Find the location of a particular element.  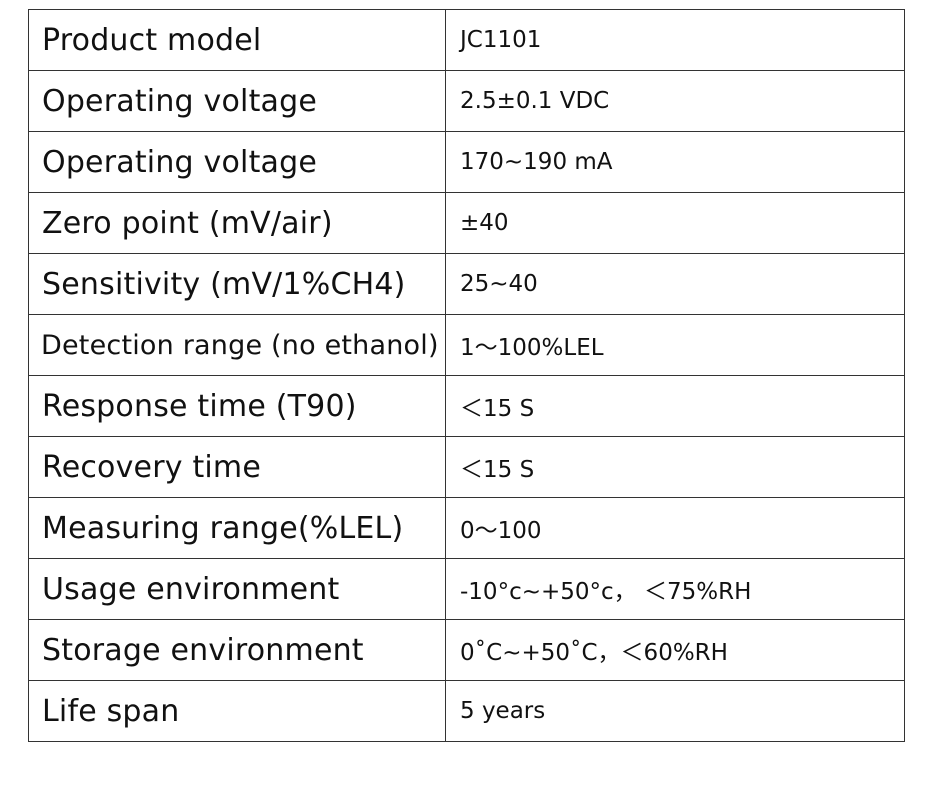

table-row: Response time (T90) ＜15 S is located at coordinates (466, 406).